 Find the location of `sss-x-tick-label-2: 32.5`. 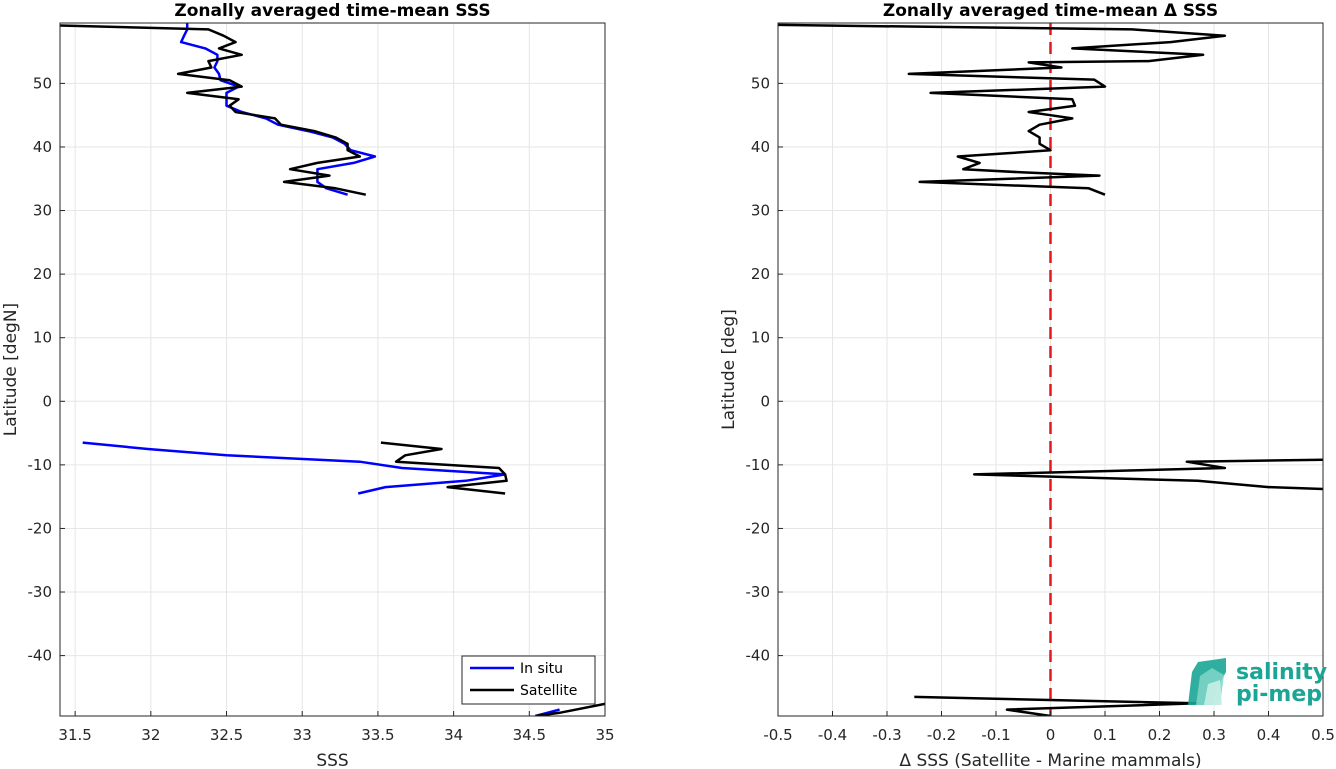

sss-x-tick-label-2: 32.5 is located at coordinates (226, 735).